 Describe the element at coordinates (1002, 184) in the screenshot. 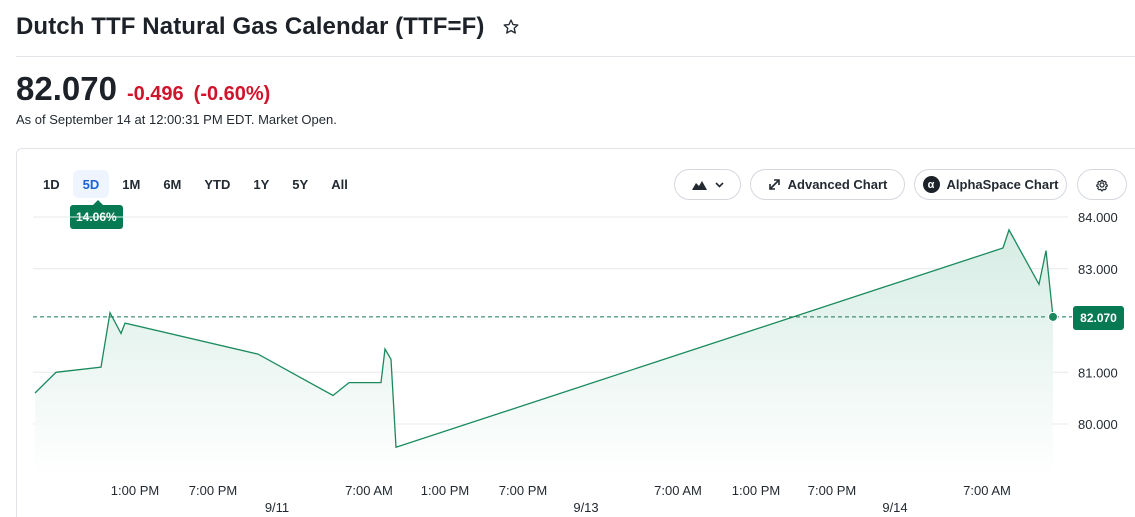

I see `alphaspace-chart-label: AlphaSpace Chart` at that location.